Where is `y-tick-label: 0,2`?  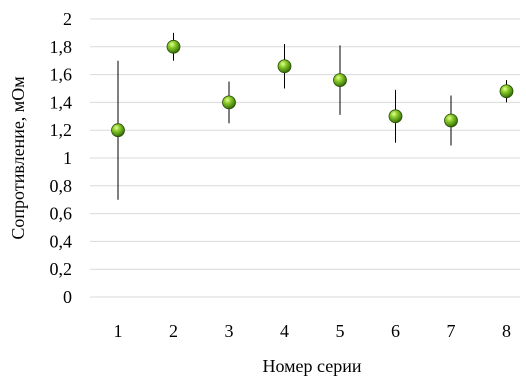
y-tick-label: 0,2 is located at coordinates (61, 269).